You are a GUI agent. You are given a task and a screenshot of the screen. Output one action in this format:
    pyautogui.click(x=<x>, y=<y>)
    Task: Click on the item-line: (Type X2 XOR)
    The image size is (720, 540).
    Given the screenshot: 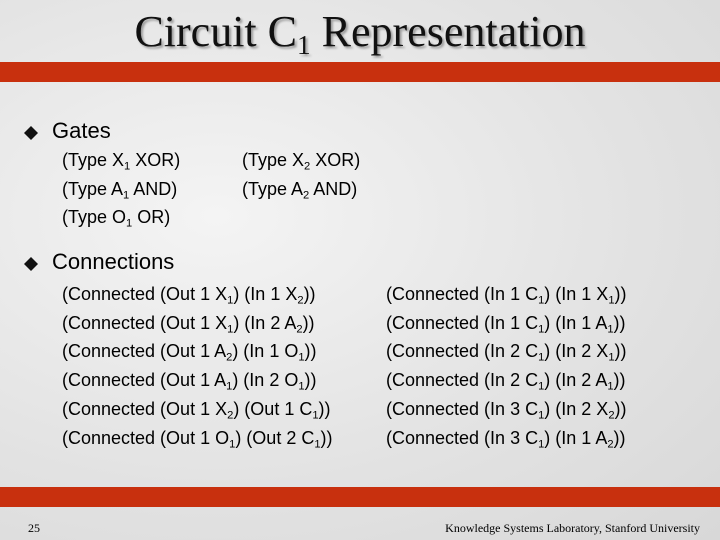 What is the action you would take?
    pyautogui.click(x=301, y=161)
    